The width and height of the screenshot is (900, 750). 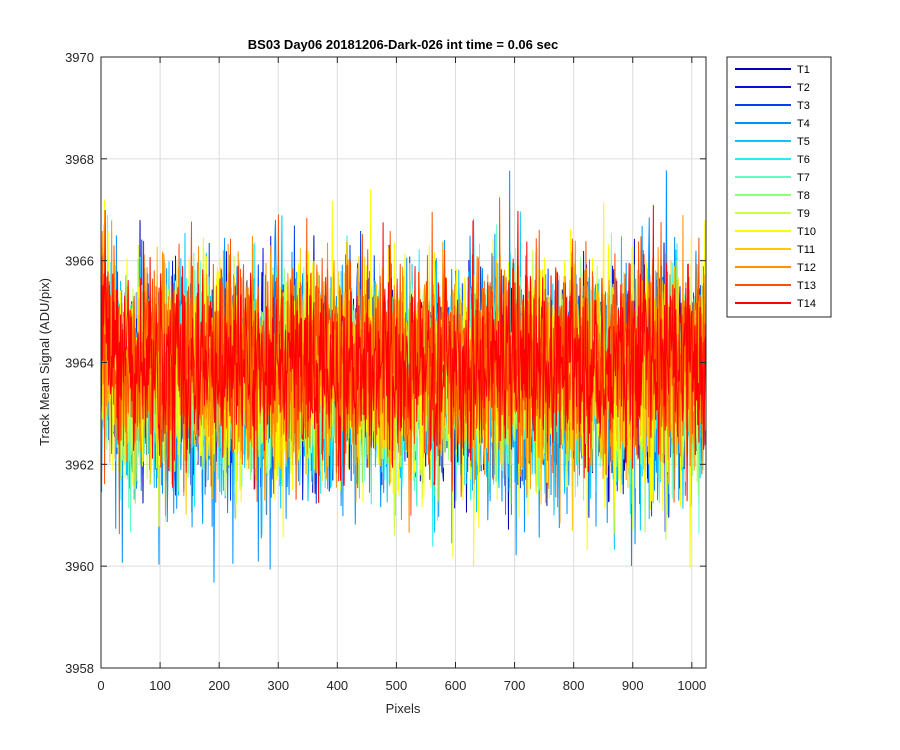 I want to click on legend-label-t12: T12, so click(x=806, y=268).